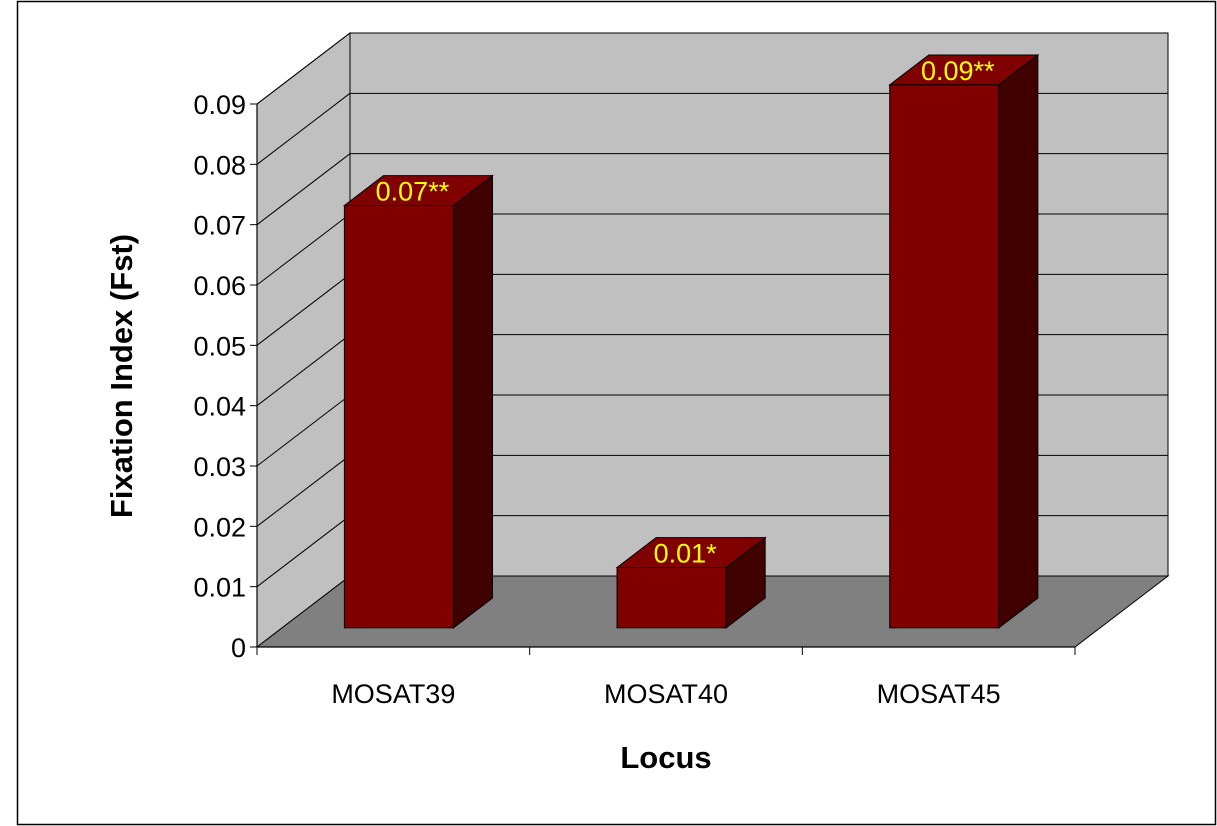 This screenshot has height=826, width=1217. I want to click on bar-MOSAT40, so click(691, 582).